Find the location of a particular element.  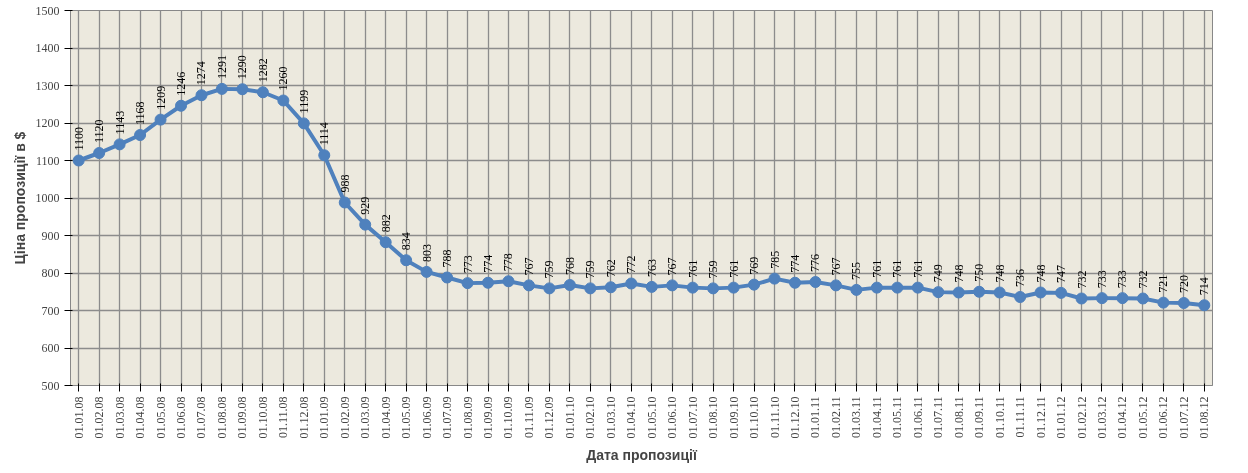

x-axis-title: Дата пропозиції is located at coordinates (642, 454).